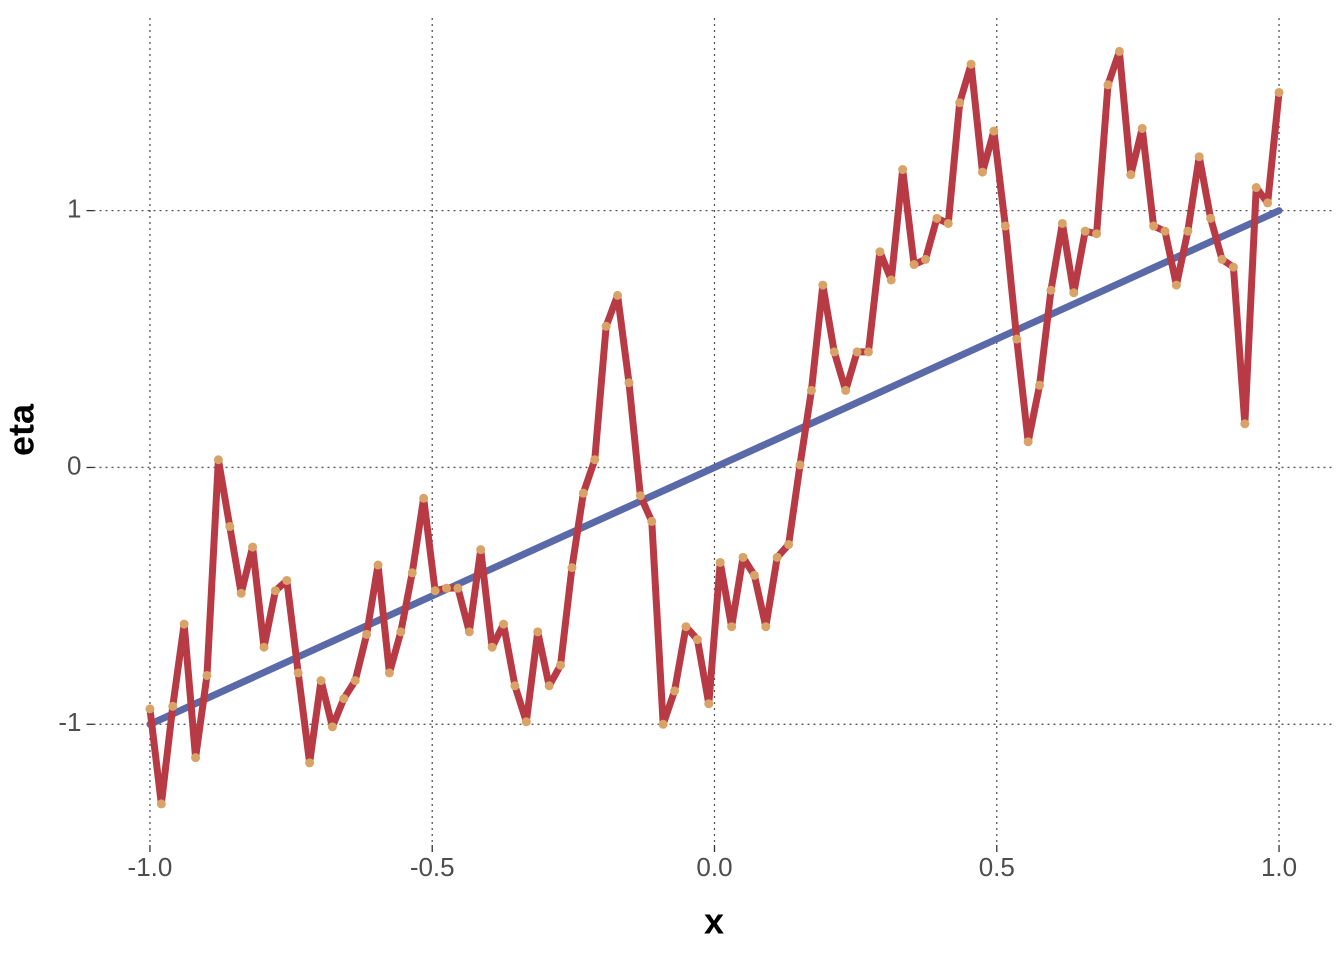  I want to click on y-tick-label: -1, so click(69, 722).